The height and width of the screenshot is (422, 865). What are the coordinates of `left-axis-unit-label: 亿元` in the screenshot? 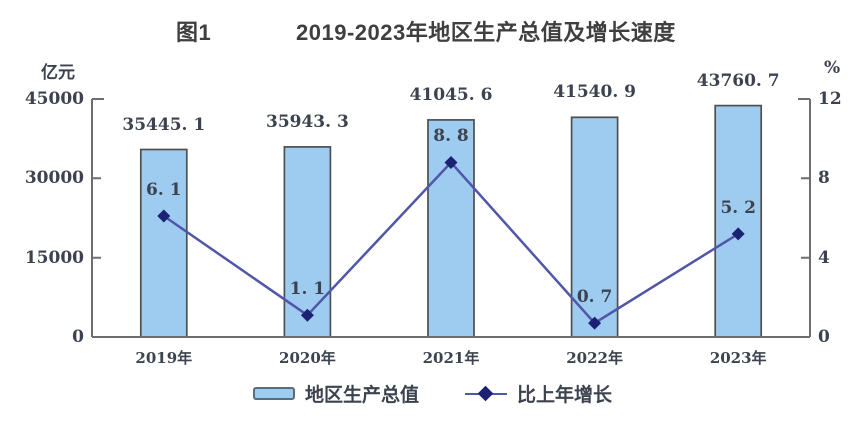 It's located at (58, 72).